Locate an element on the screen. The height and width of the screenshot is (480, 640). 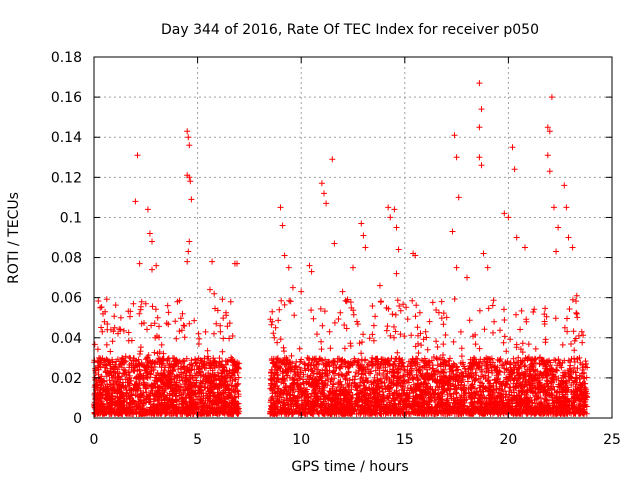
x-tick-label: 15 is located at coordinates (405, 440).